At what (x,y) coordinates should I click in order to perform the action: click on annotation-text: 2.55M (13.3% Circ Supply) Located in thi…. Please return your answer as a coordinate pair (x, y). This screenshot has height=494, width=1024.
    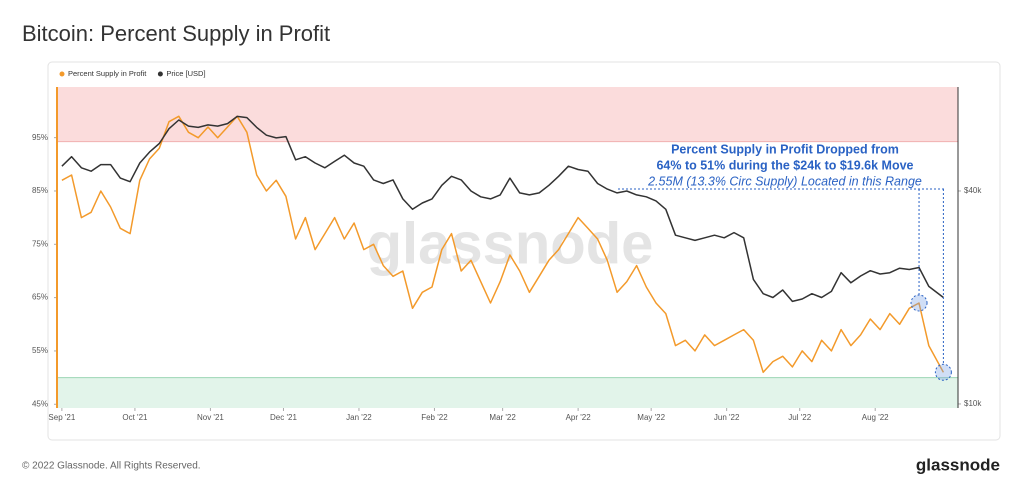
    Looking at the image, I should click on (784, 181).